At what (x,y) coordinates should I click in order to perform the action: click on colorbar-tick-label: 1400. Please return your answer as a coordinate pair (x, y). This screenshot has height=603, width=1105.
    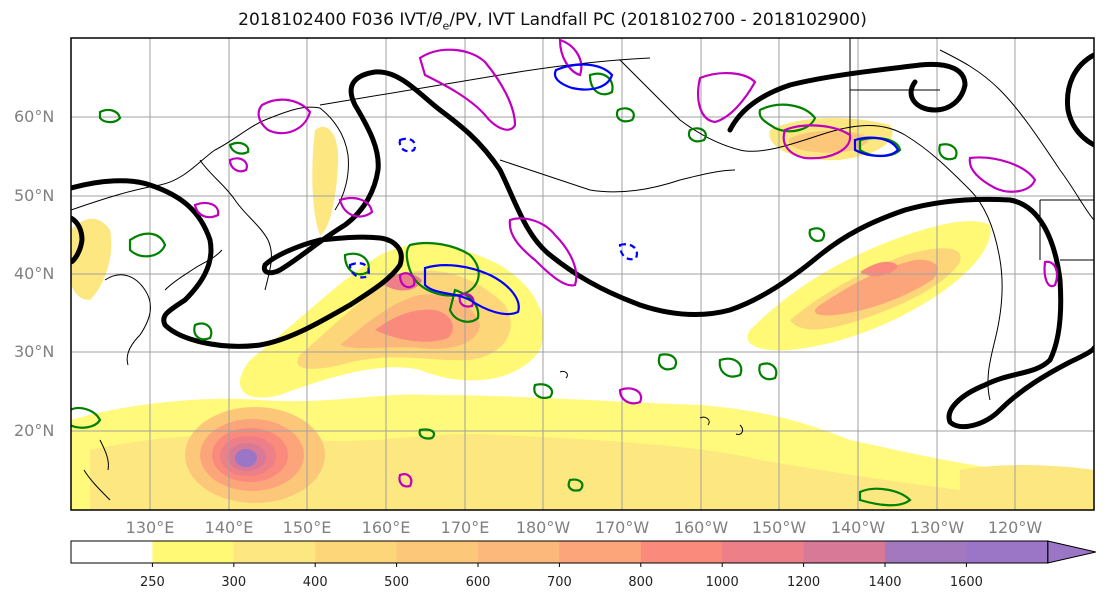
    Looking at the image, I should click on (885, 582).